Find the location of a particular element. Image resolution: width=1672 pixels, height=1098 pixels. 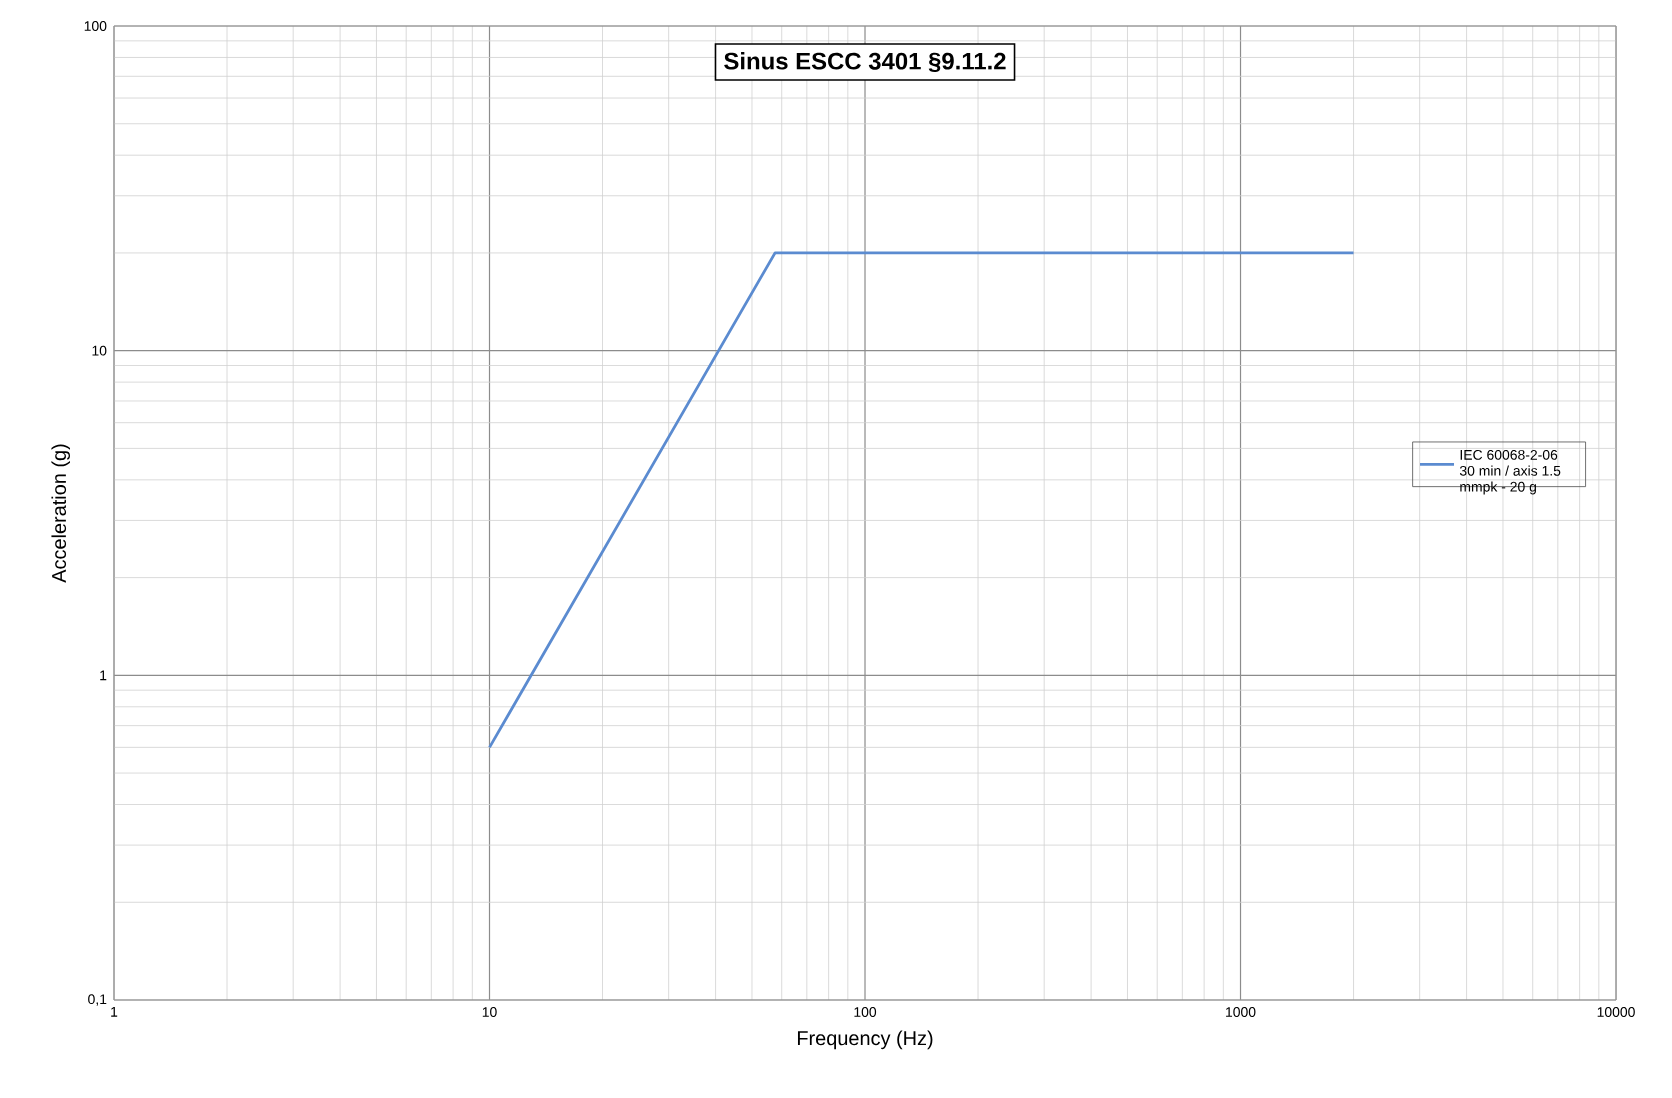

text: Sinus ESCC 3401 §9.11.2 is located at coordinates (865, 62).